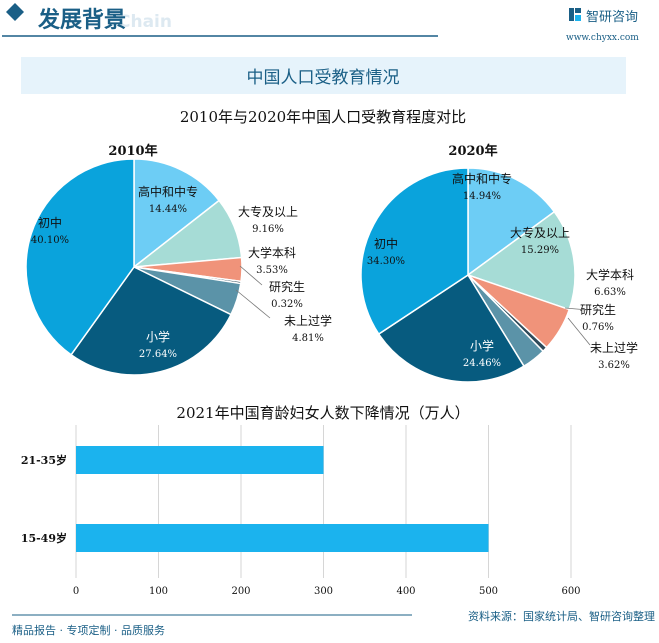  Describe the element at coordinates (15, 12) in the screenshot. I see `diamond-icon` at that location.